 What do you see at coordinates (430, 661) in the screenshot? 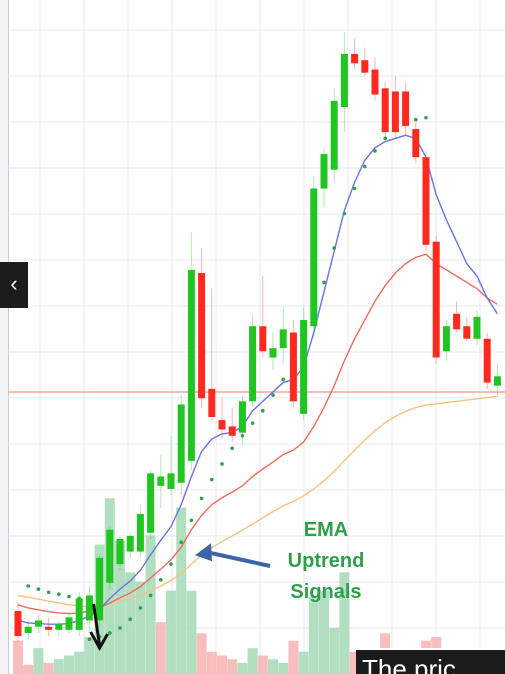
I see `caption-text: The pric` at bounding box center [430, 661].